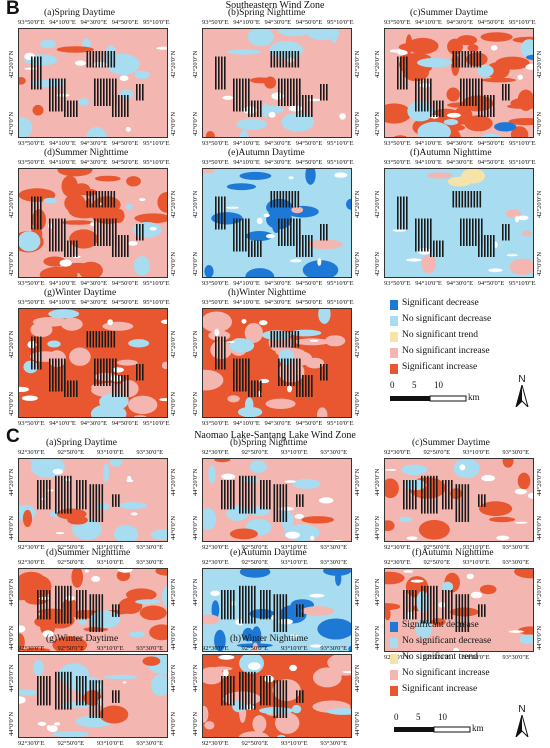 Image resolution: width=550 pixels, height=748 pixels. I want to click on y-tick-right: 44°0'0"N, so click(173, 724).